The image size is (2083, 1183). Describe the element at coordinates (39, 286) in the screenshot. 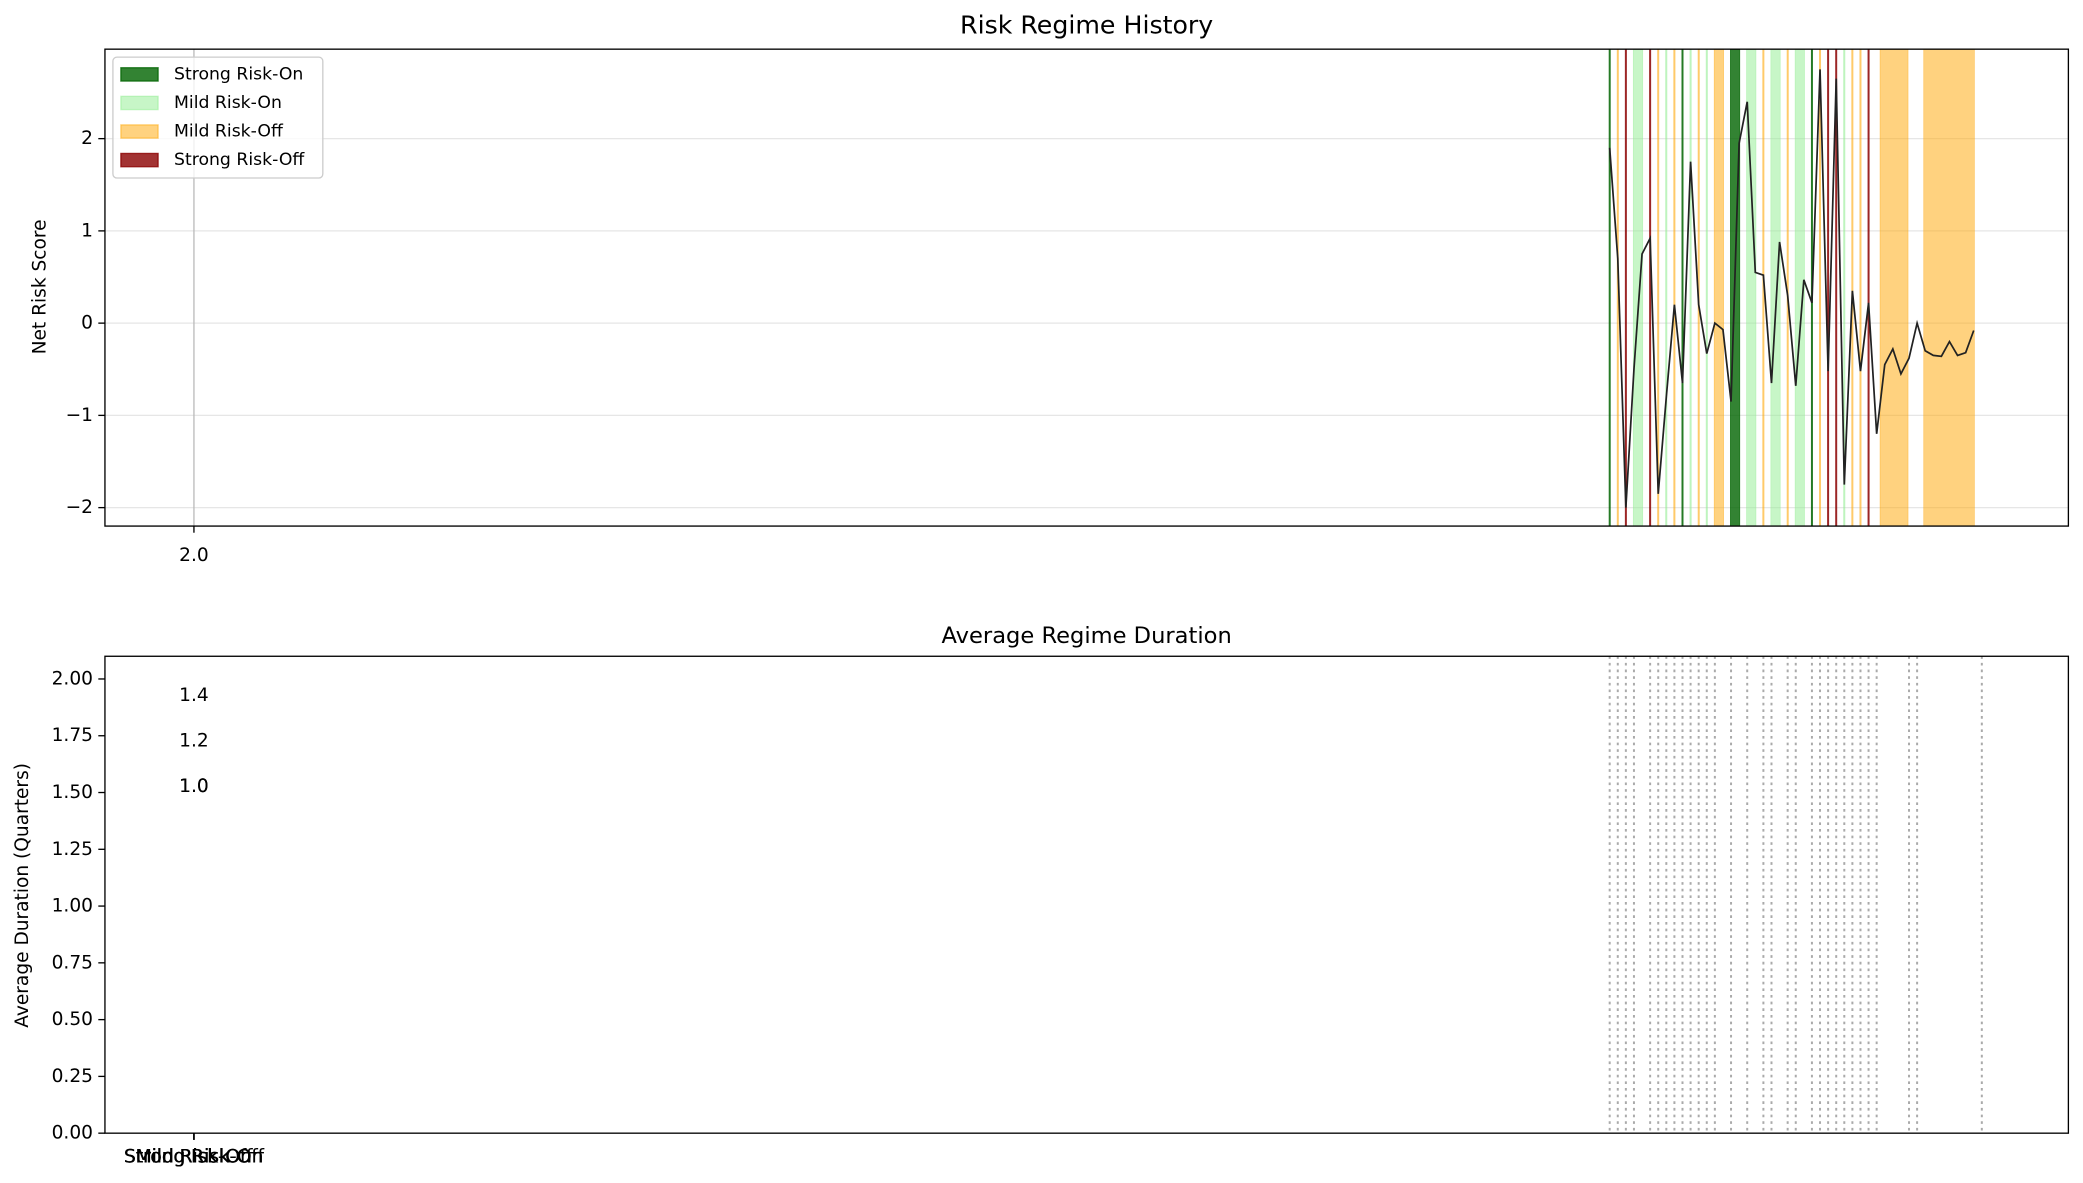

I see `y-axis-label: Net Risk Score` at that location.